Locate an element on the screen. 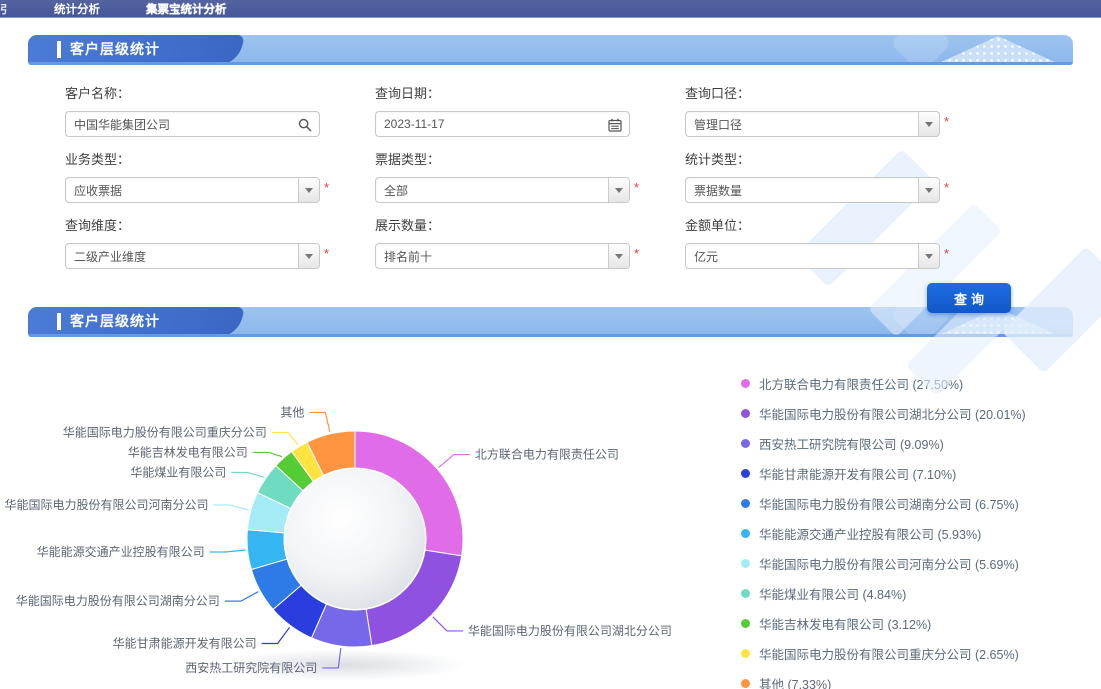 Image resolution: width=1101 pixels, height=689 pixels. legend-item-9: 华能国际电力股份有限公司重庆分公司 (2.65%) is located at coordinates (883, 654).